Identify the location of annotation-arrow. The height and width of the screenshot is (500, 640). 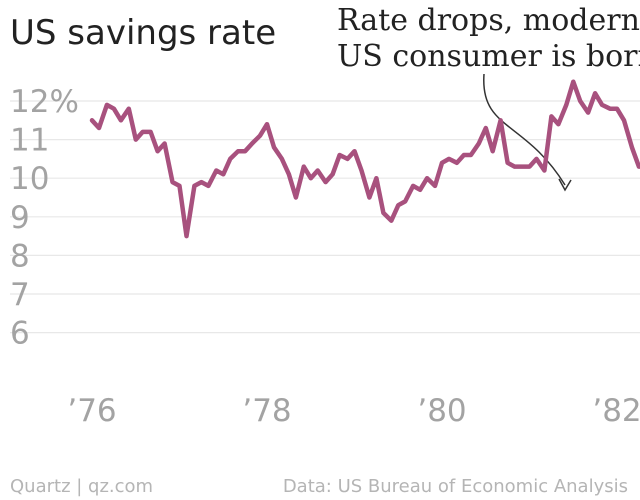
(524, 129).